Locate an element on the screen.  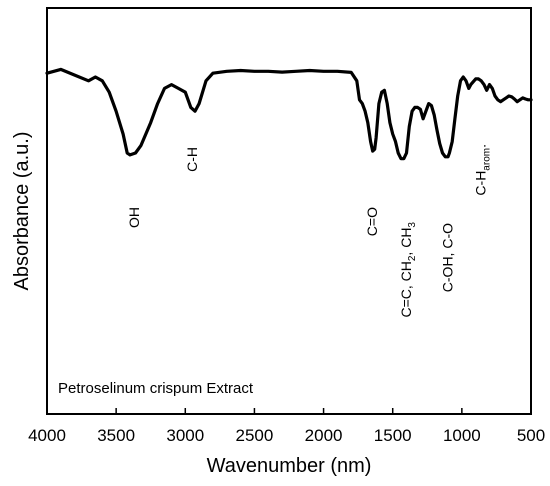
x-tick-label: 4000 is located at coordinates (47, 435).